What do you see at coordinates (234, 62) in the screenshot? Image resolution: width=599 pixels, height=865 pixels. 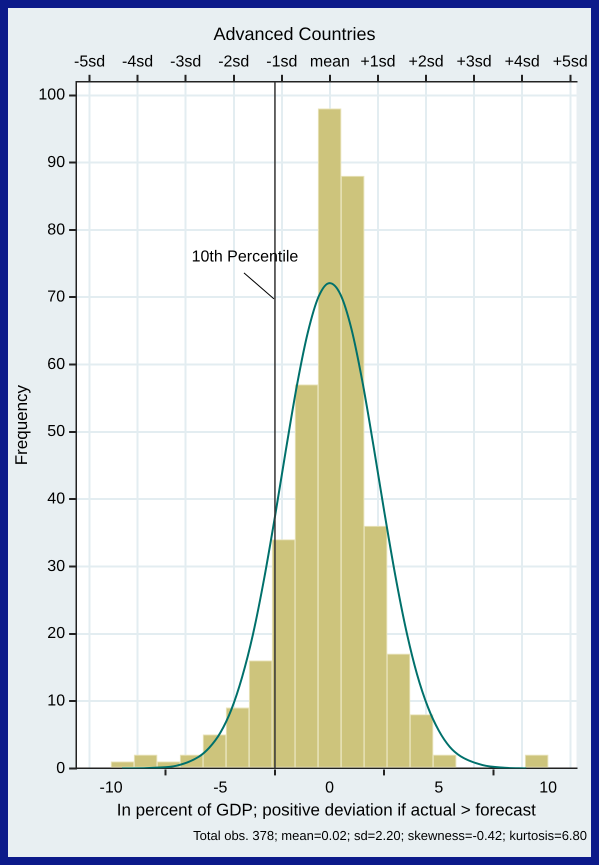 I see `x2-tick-label: -2sd` at bounding box center [234, 62].